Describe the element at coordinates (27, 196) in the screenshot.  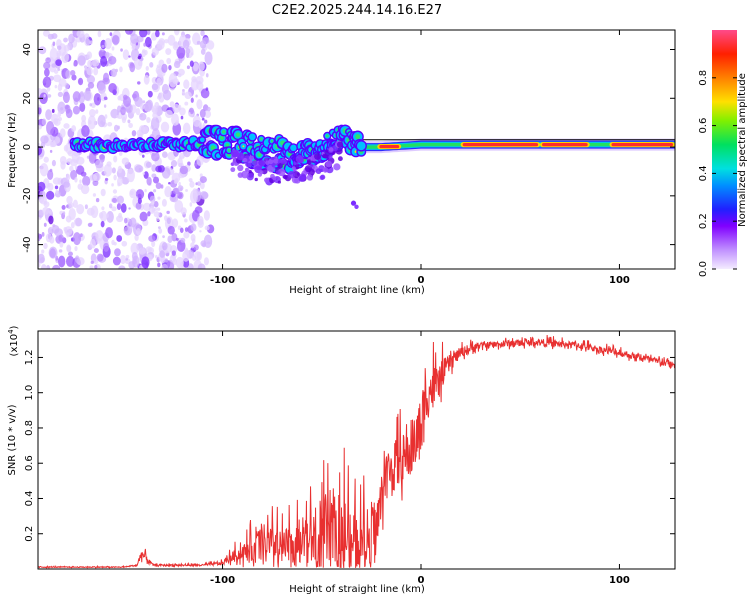
I see `spectrogram-ytick-label: -20` at that location.